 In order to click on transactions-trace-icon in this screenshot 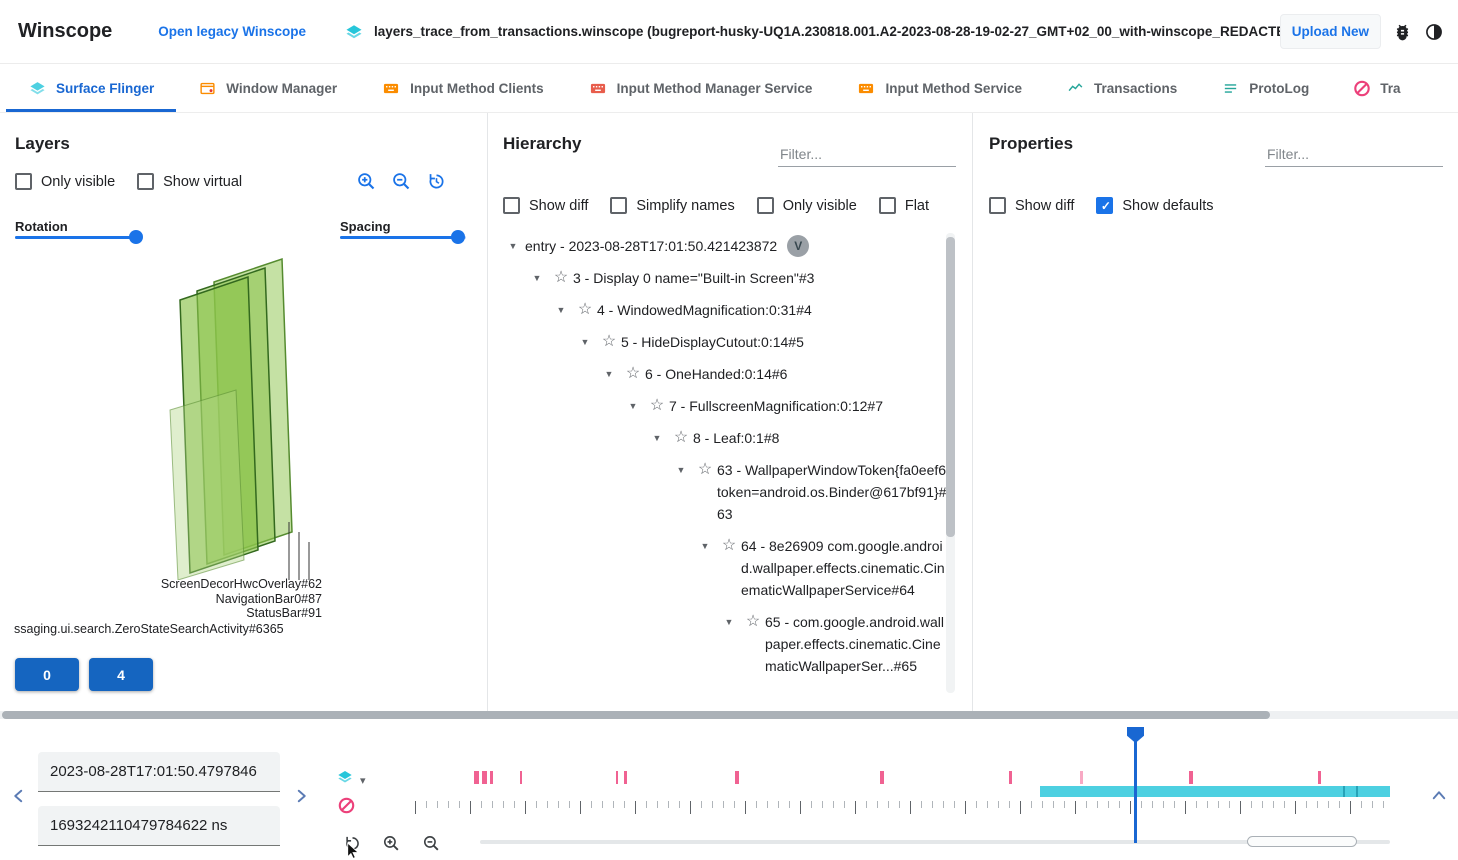, I will do `click(346, 805)`.